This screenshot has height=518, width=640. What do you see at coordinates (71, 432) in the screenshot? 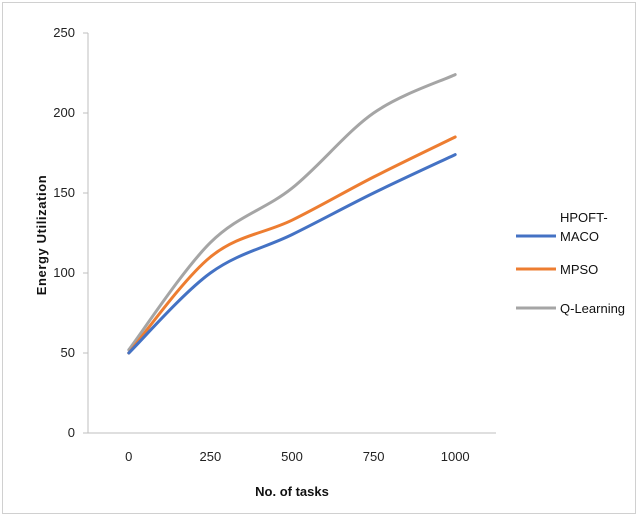
I see `y-tick-label: 0` at bounding box center [71, 432].